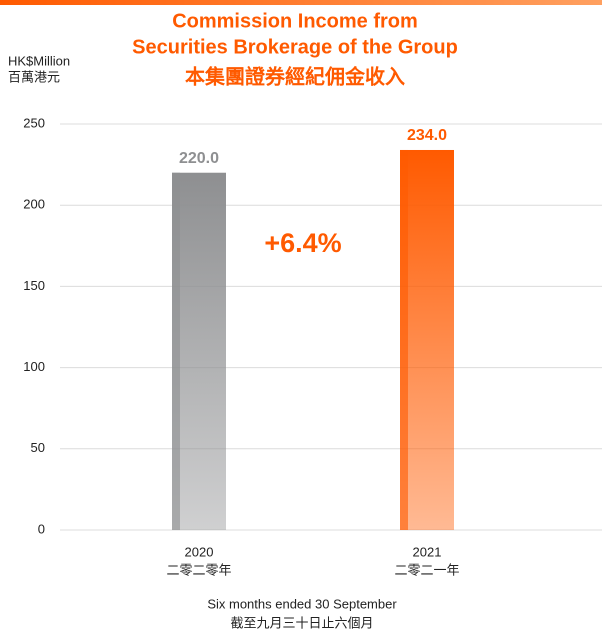 The image size is (602, 633). I want to click on value-label: 234.0, so click(427, 135).